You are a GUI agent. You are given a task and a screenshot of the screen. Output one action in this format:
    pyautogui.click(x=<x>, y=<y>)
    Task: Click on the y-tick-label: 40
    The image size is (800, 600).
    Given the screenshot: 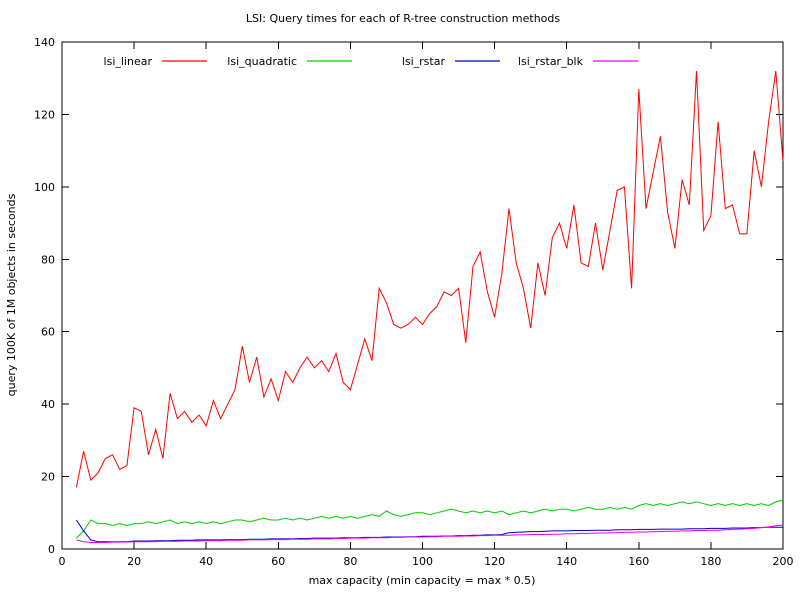 What is the action you would take?
    pyautogui.click(x=48, y=404)
    